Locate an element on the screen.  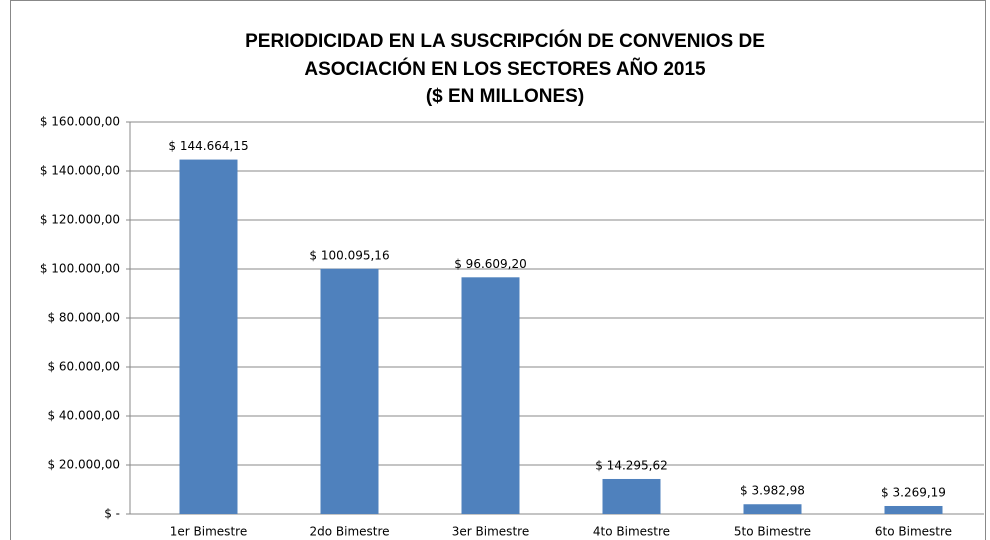
chart-title: ($ EN MILLONES) is located at coordinates (505, 96).